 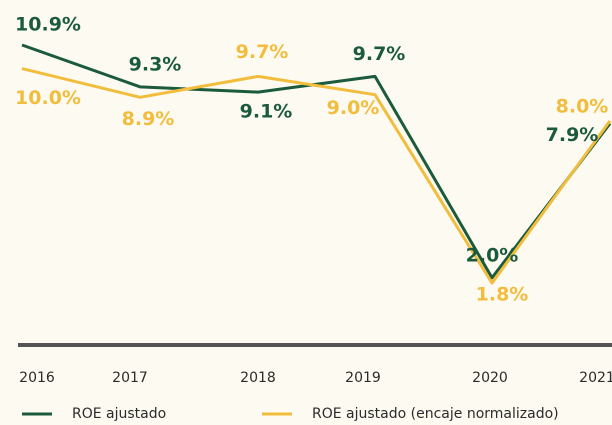 What do you see at coordinates (130, 378) in the screenshot?
I see `x-tick-label: 2017` at bounding box center [130, 378].